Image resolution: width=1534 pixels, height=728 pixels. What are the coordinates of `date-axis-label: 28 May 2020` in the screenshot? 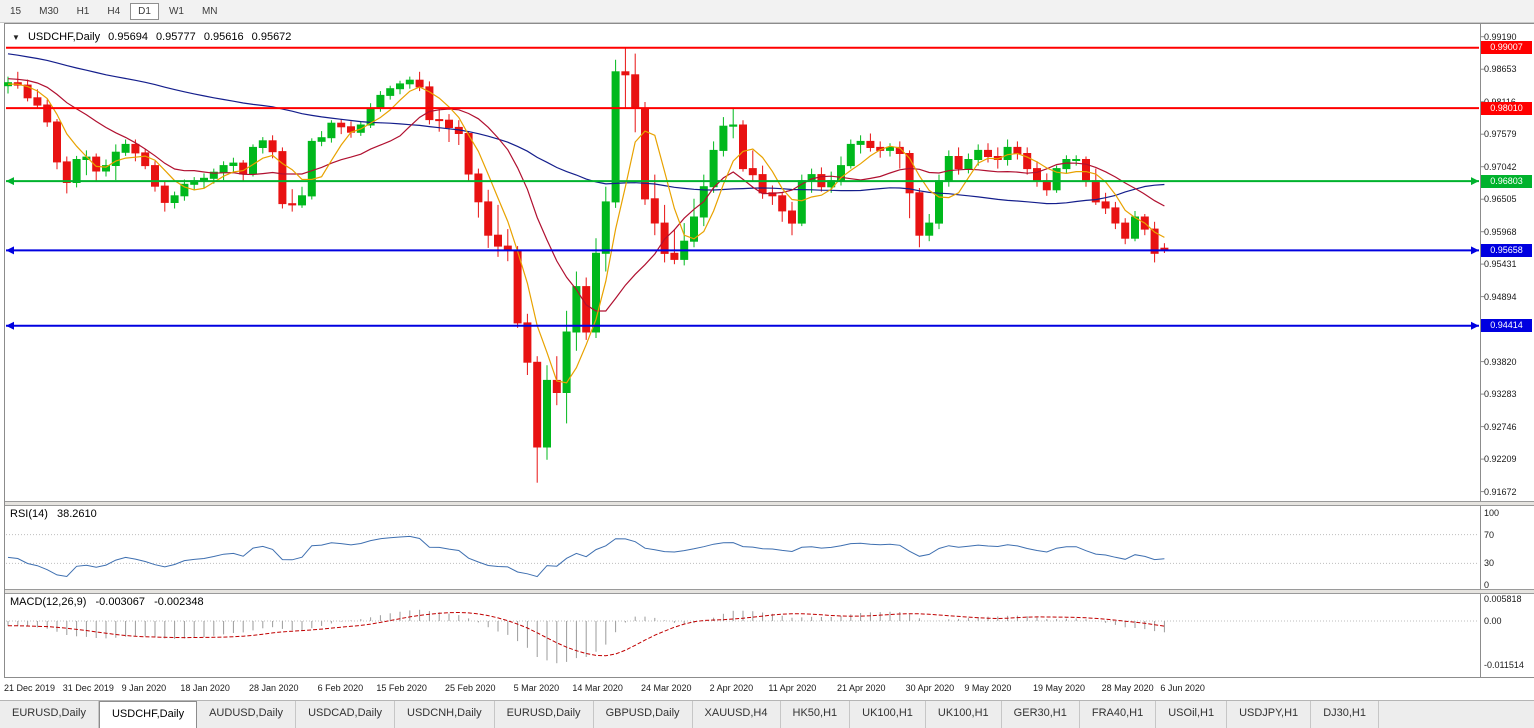 It's located at (1127, 688).